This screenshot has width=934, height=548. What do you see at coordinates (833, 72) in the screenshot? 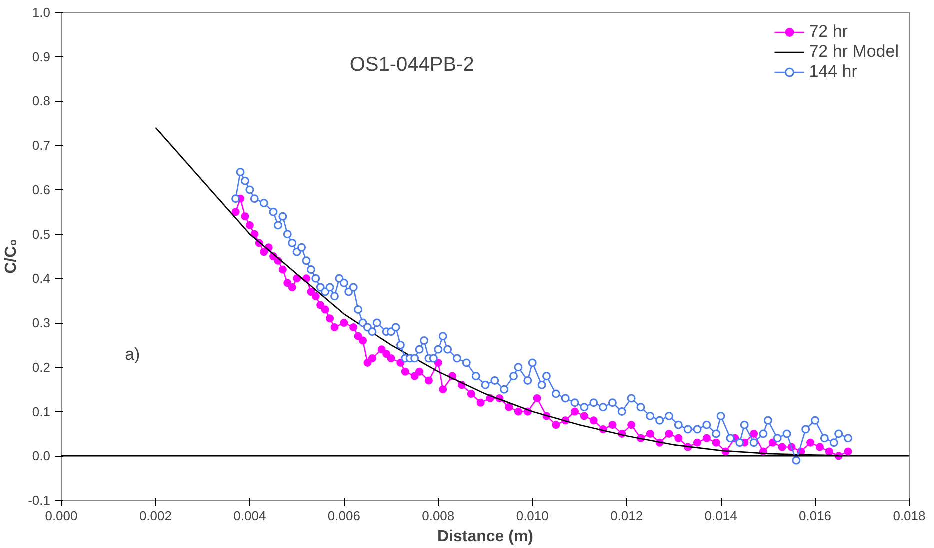
I see `legend-label: 144 hr` at bounding box center [833, 72].